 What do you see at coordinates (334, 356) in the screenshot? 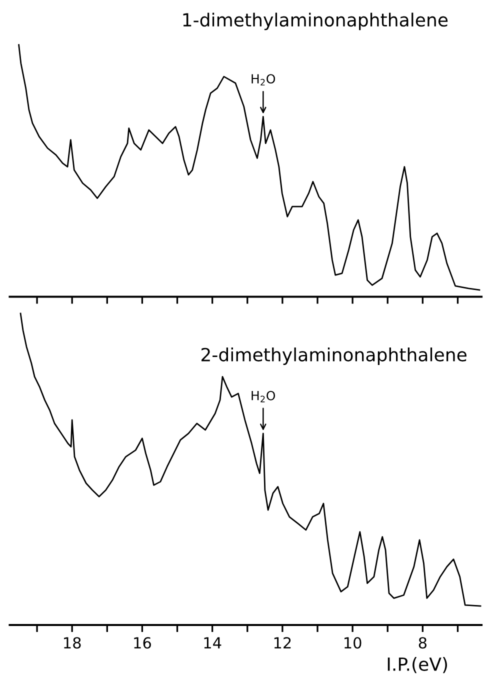
I see `text: 2-dimethylaminonaphthalene` at bounding box center [334, 356].